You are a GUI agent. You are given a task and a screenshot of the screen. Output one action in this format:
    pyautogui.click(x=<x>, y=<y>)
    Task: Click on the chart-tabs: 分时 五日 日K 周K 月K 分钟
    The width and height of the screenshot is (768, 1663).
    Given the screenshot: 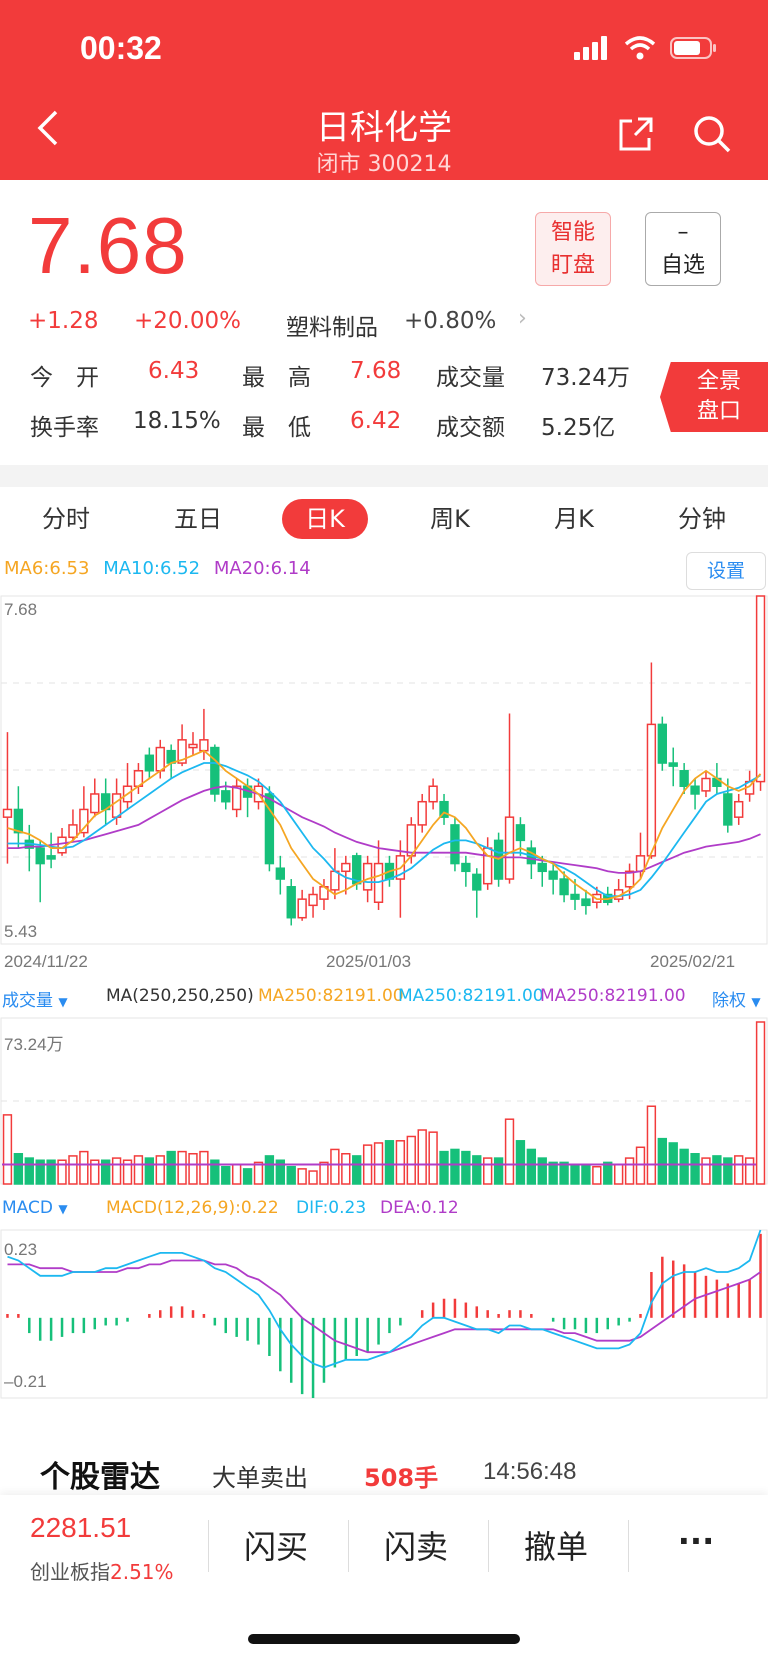 What is the action you would take?
    pyautogui.click(x=384, y=518)
    